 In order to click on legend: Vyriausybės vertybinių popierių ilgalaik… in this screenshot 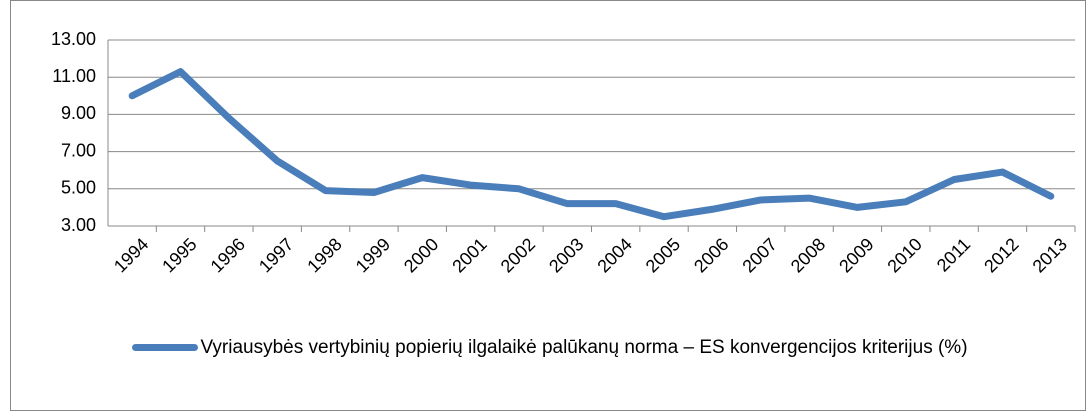, I will do `click(550, 348)`.